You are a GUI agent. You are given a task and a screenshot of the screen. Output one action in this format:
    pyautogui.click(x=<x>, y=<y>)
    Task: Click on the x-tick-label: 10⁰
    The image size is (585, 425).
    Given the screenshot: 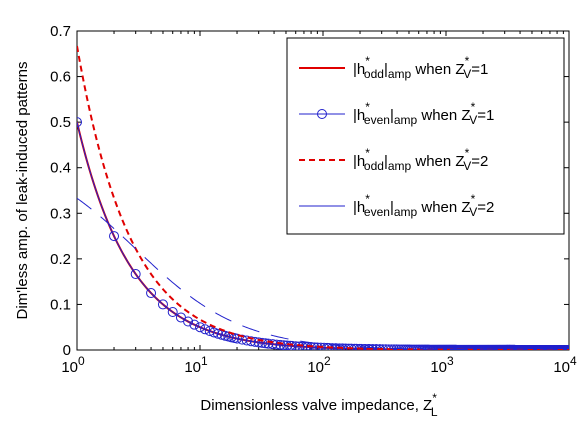 What is the action you would take?
    pyautogui.click(x=73, y=365)
    